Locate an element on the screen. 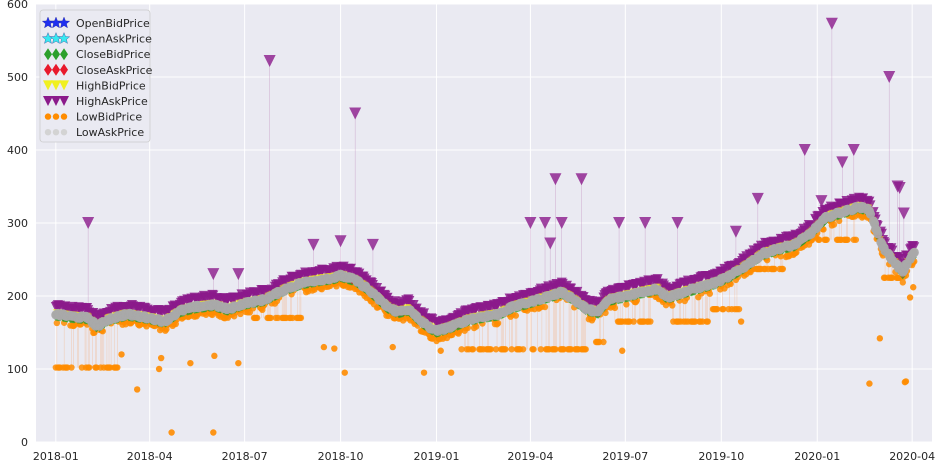 The width and height of the screenshot is (935, 471). x-tick-label: 2018-10 is located at coordinates (341, 456).